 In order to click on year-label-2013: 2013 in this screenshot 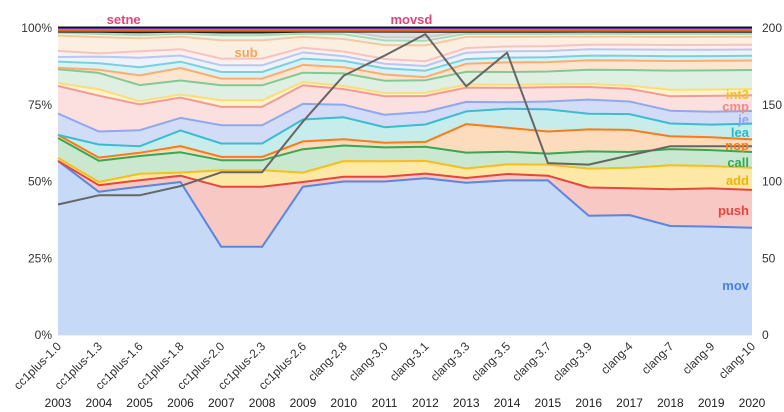, I will do `click(466, 403)`.